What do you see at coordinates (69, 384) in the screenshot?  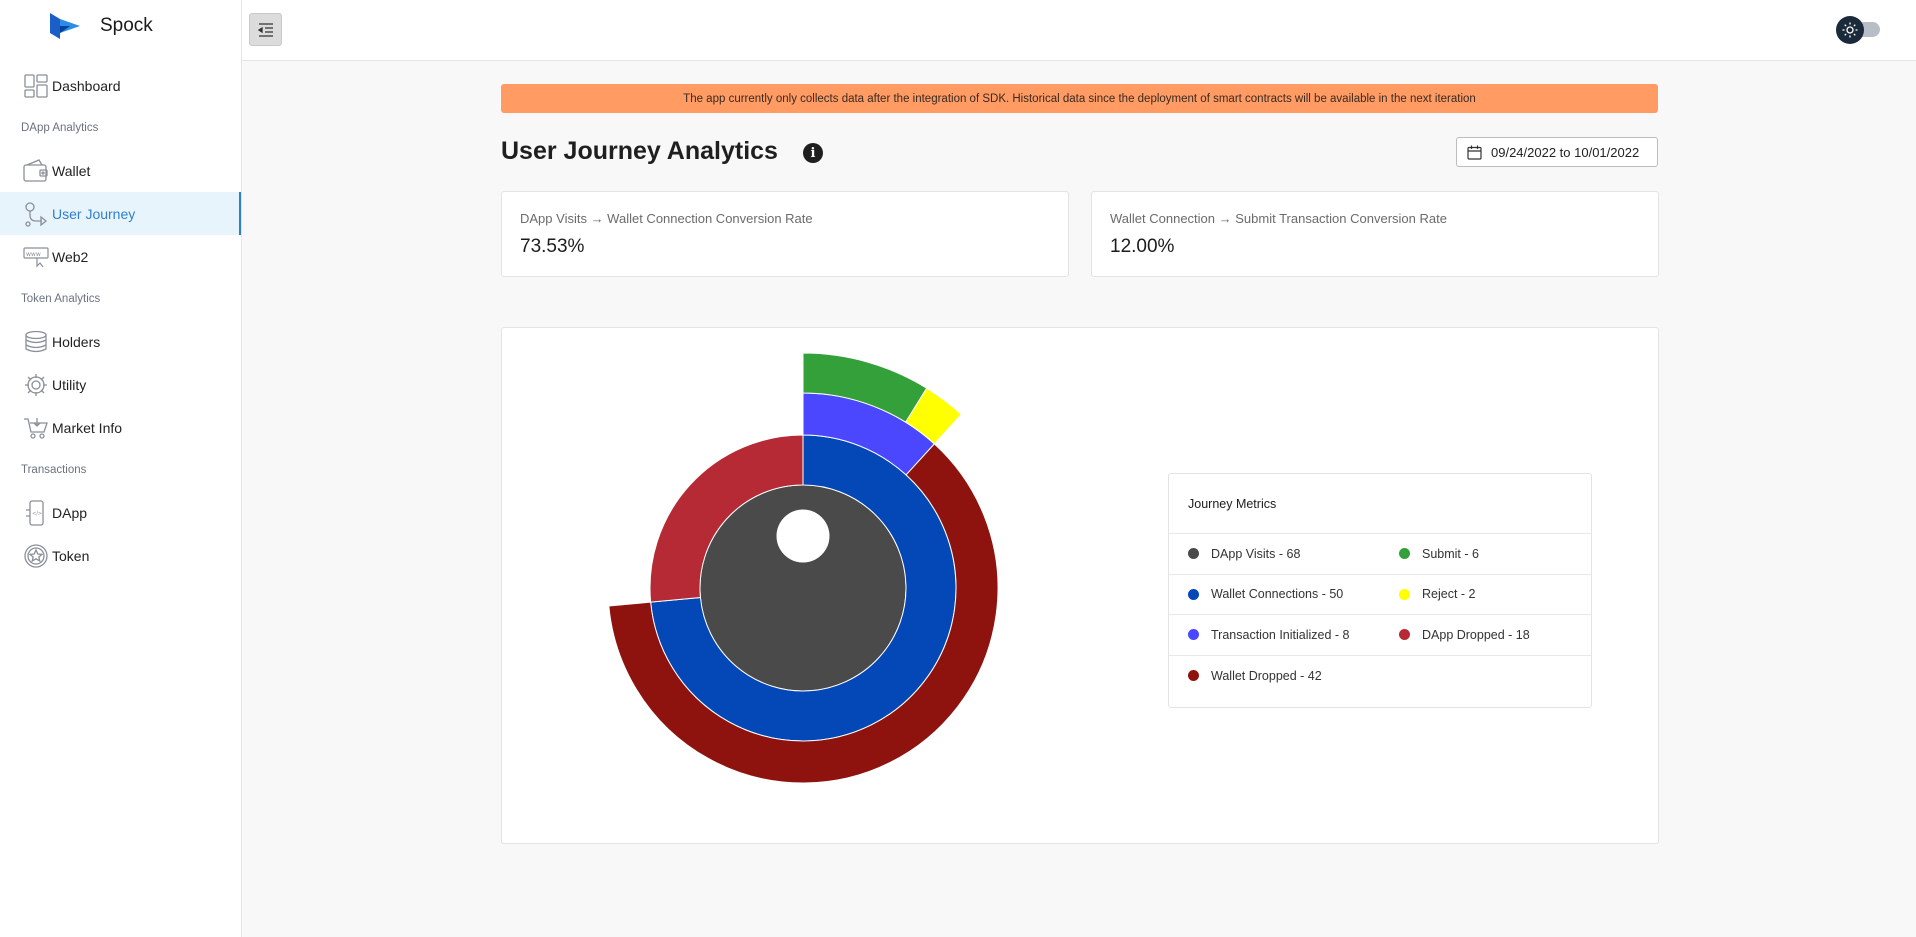 I see `sidebar-item-label: Utility` at bounding box center [69, 384].